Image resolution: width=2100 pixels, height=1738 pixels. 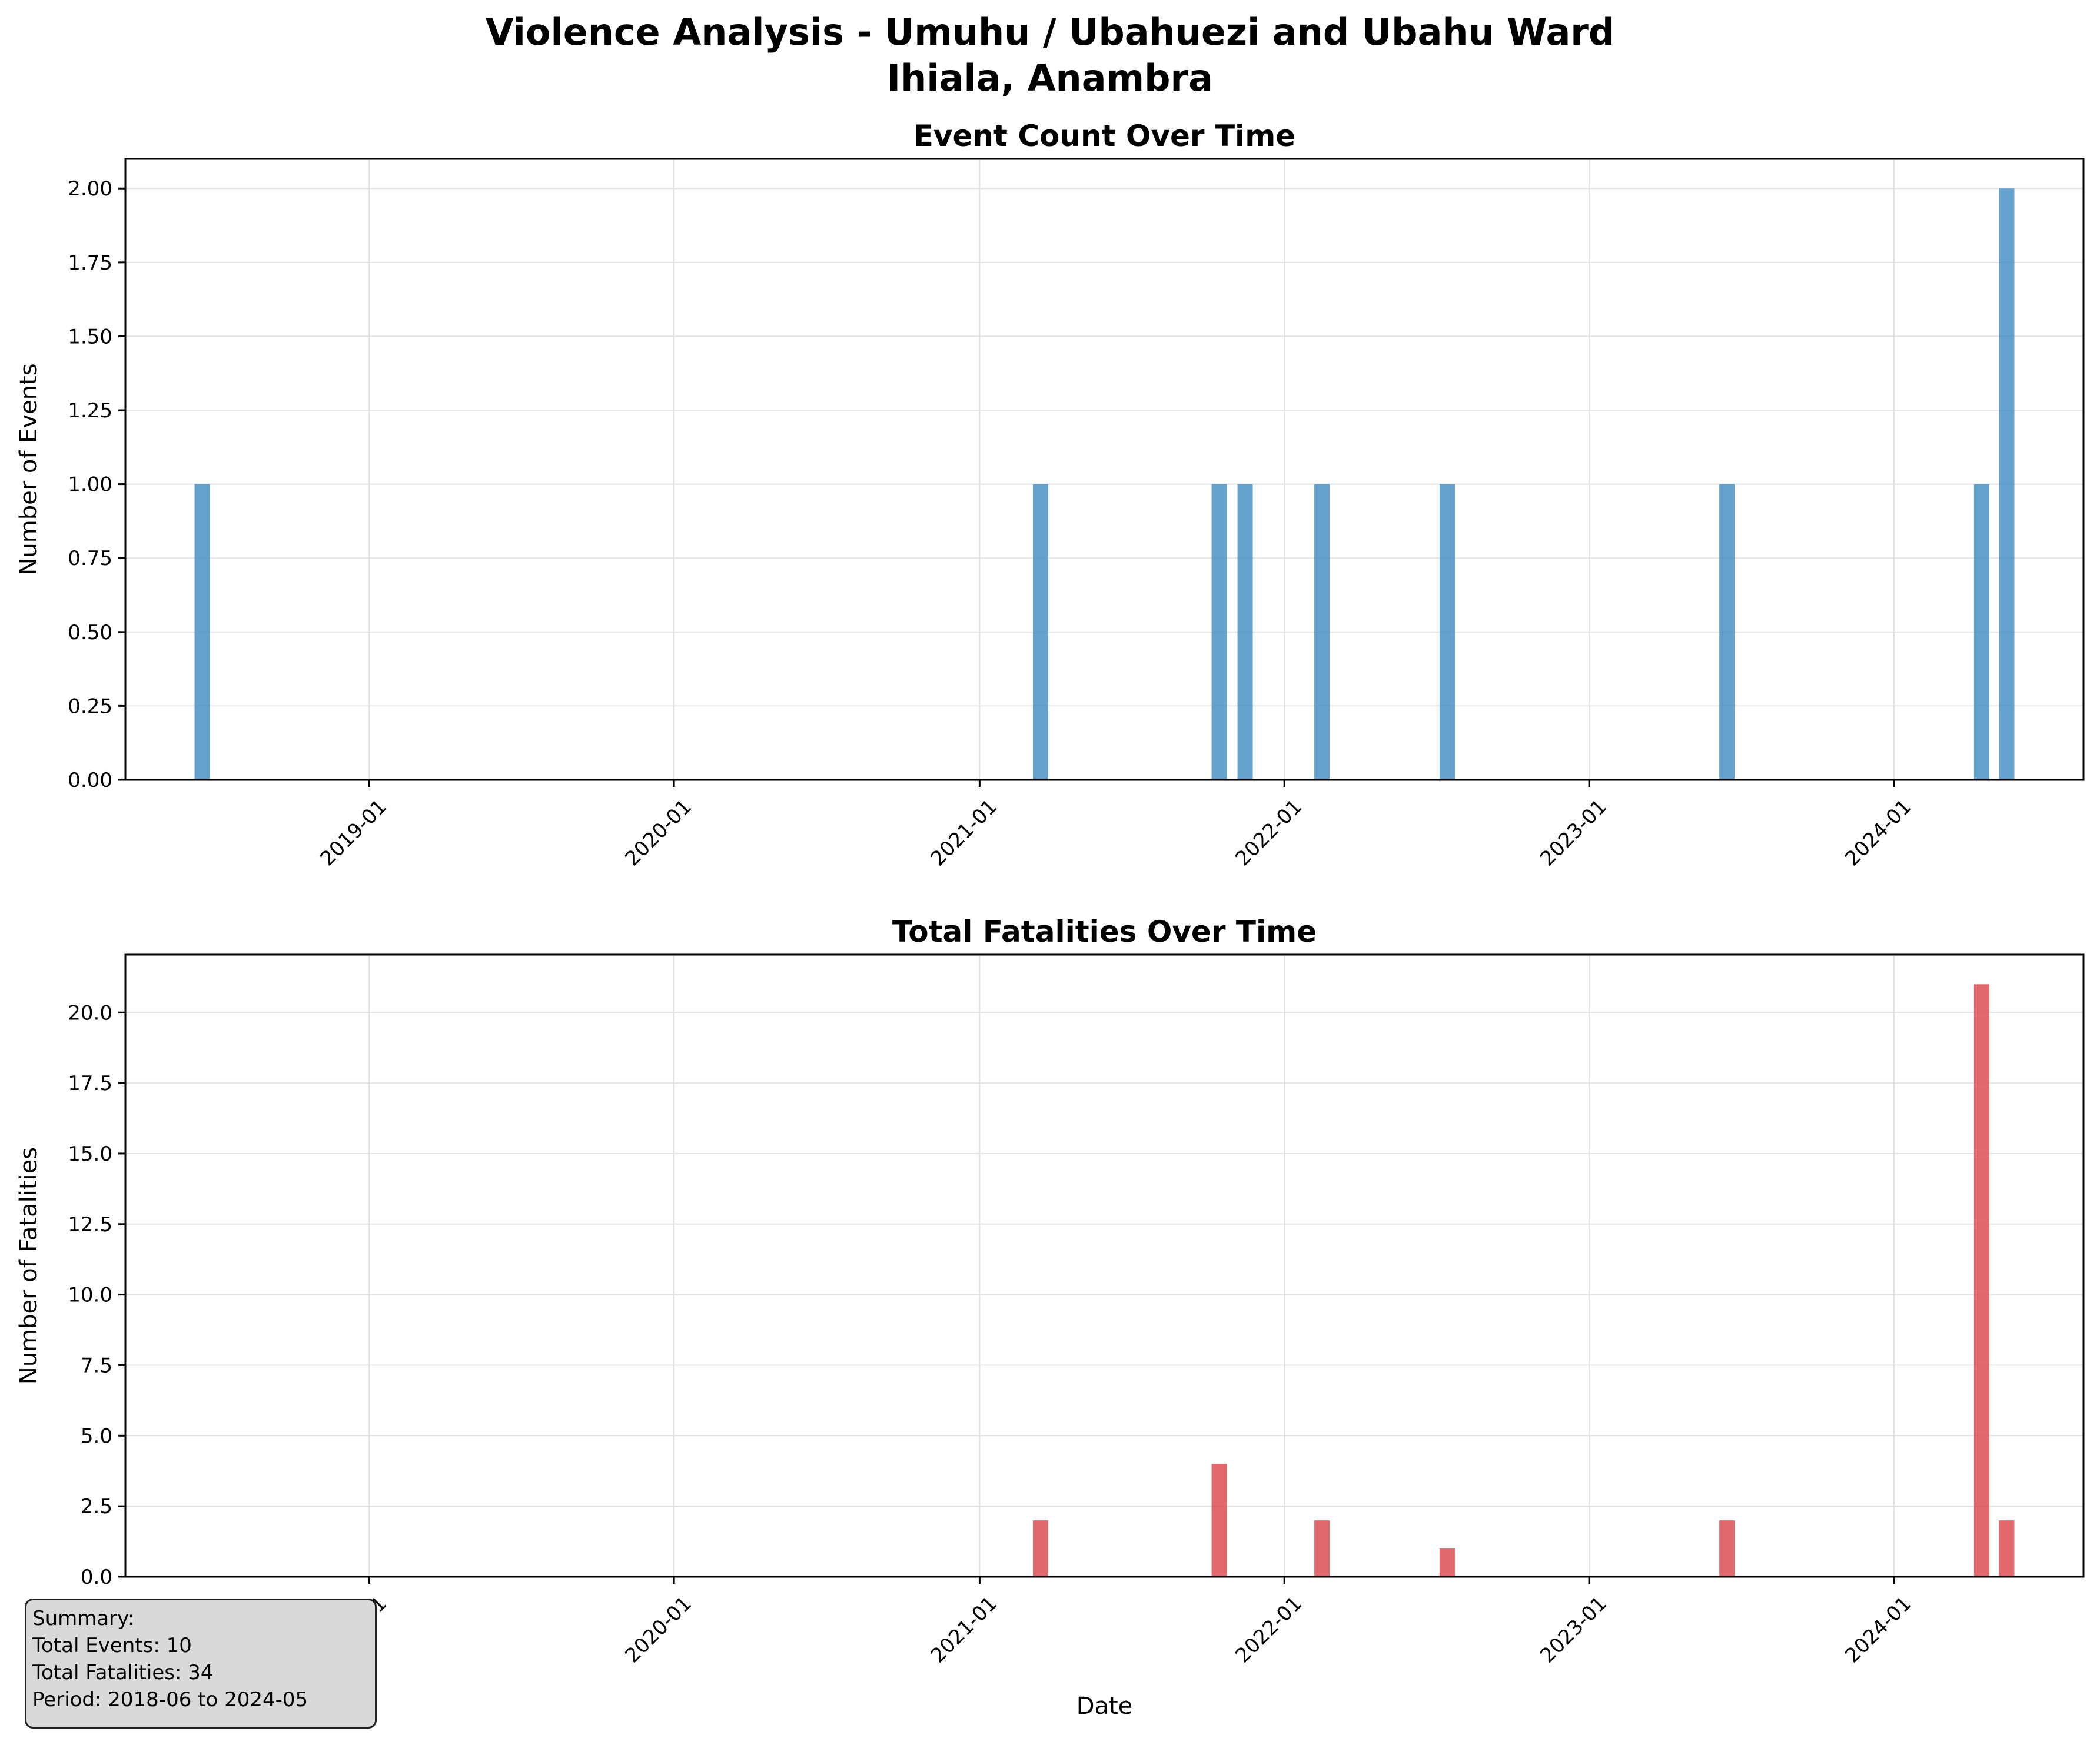 I want to click on summary-total-events: Total Events: 10, so click(x=112, y=1645).